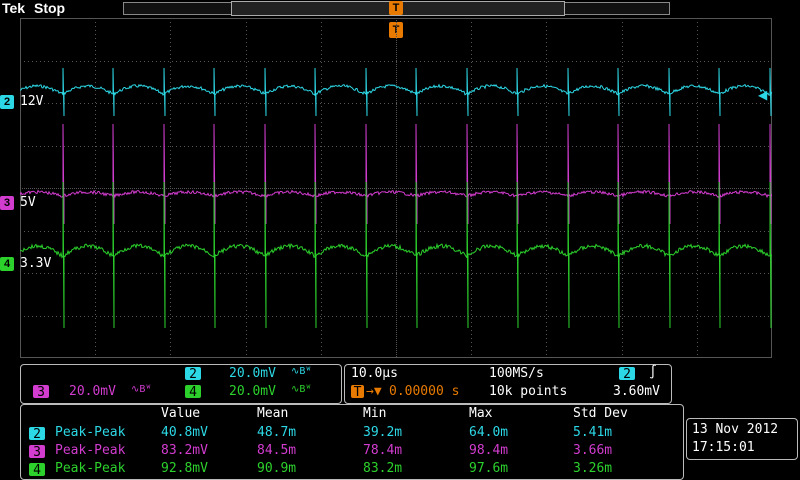 The image size is (800, 480). What do you see at coordinates (735, 429) in the screenshot?
I see `date-label: 13 Nov 2012` at bounding box center [735, 429].